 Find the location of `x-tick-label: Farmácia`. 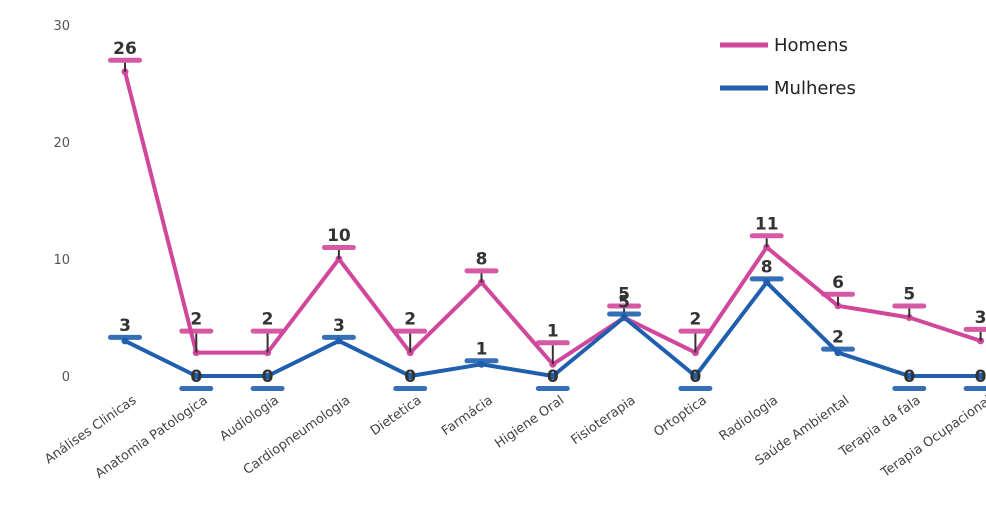

x-tick-label: Farmácia is located at coordinates (467, 416).